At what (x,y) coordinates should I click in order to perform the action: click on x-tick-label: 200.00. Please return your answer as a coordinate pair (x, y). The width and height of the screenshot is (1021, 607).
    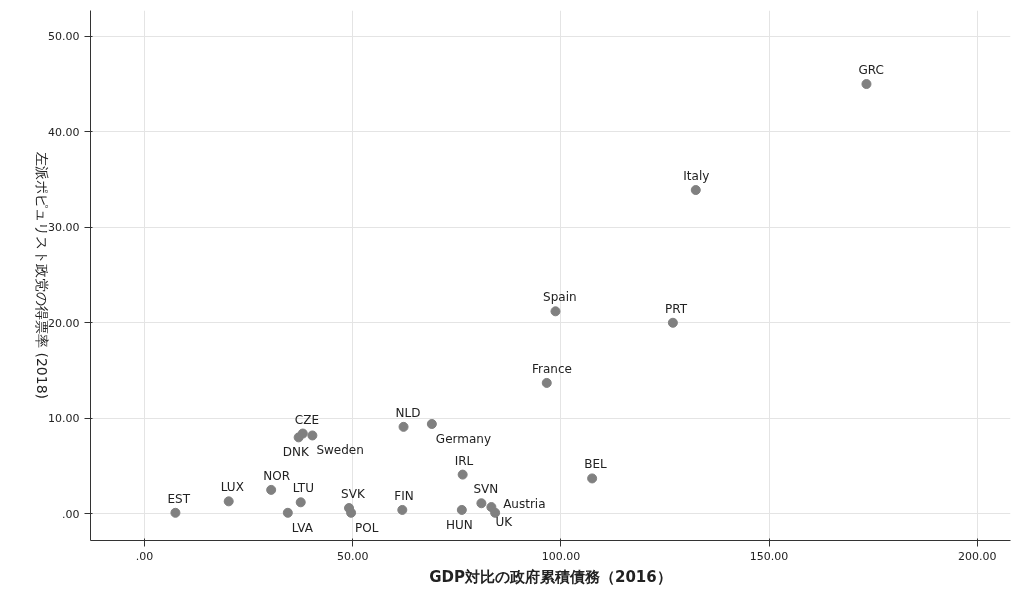
    Looking at the image, I should click on (977, 556).